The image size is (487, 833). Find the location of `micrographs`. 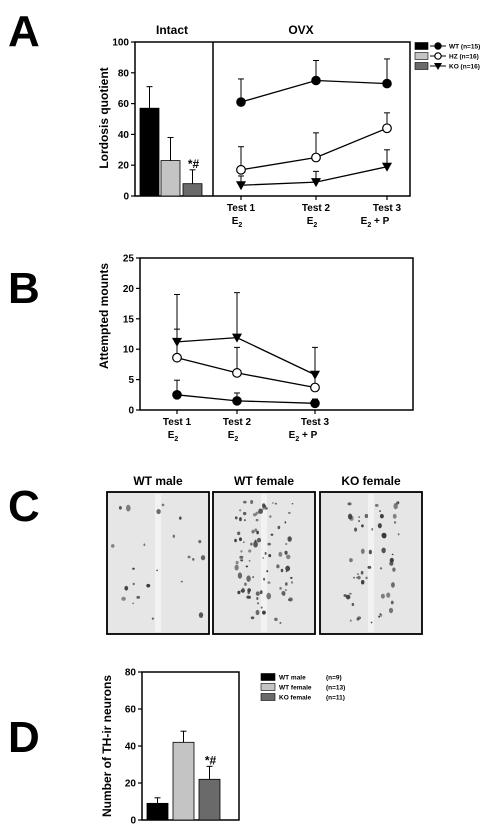

micrographs is located at coordinates (264, 563).